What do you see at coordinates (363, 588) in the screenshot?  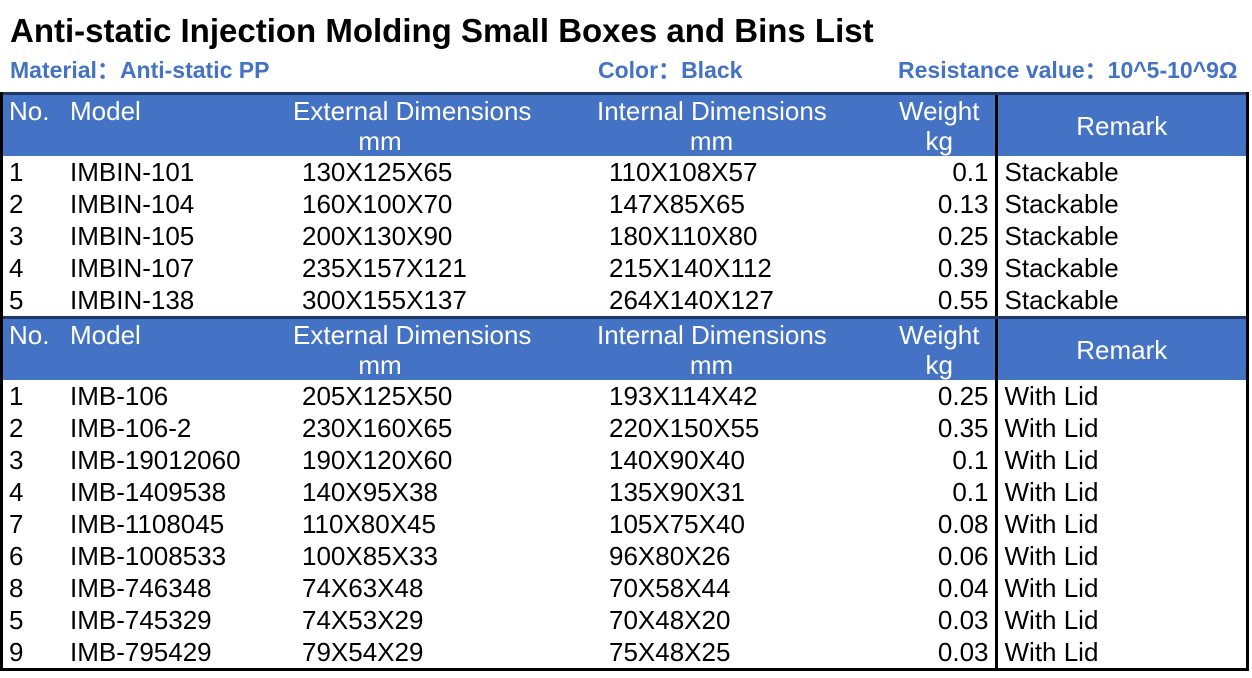 I see `cell-external-dimensions: 74X63X48` at bounding box center [363, 588].